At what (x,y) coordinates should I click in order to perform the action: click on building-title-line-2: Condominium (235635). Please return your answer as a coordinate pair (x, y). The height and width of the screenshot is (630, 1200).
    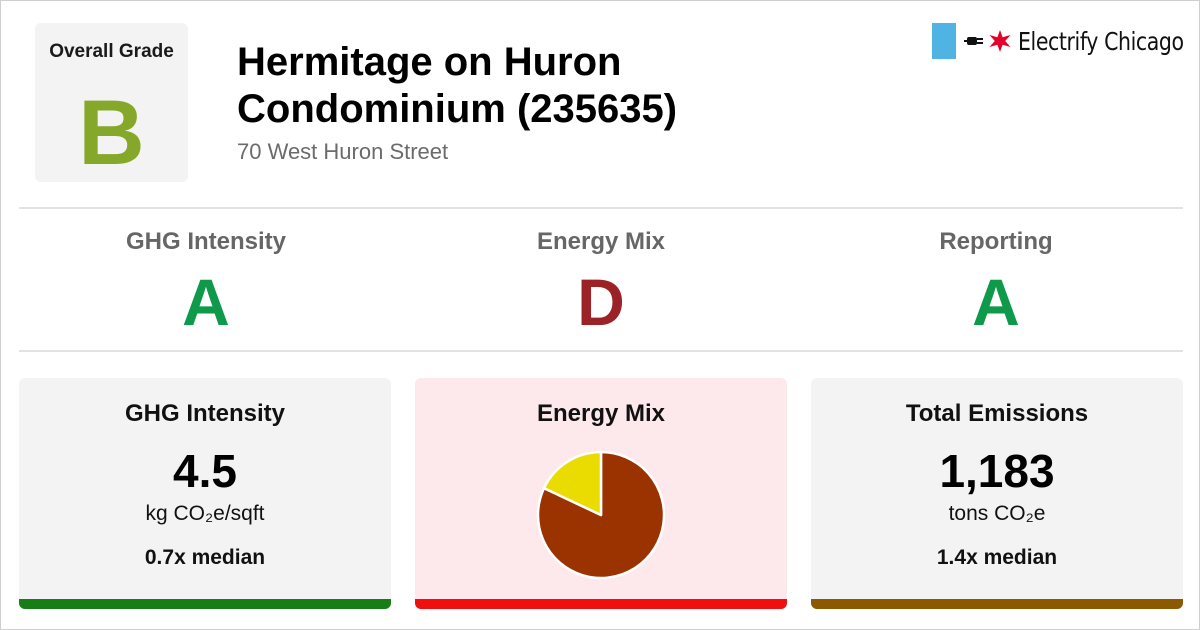
    Looking at the image, I should click on (457, 109).